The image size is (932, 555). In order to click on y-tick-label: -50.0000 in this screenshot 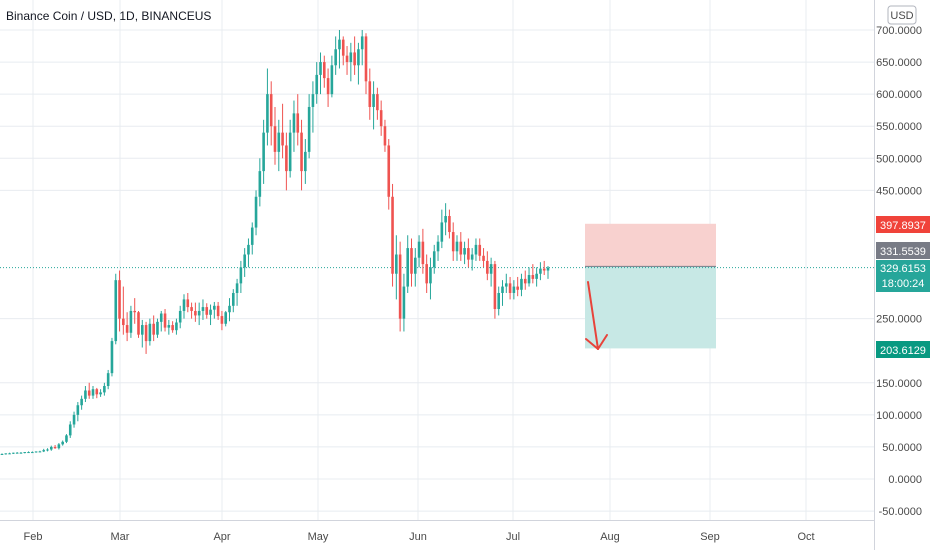, I will do `click(900, 512)`.